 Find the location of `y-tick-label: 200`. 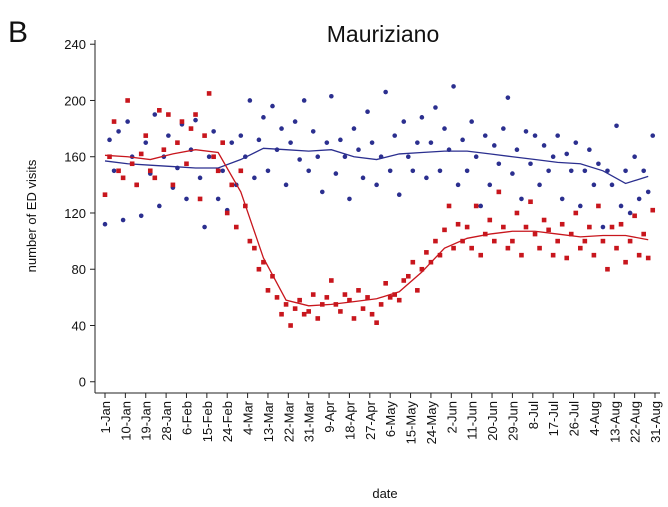

y-tick-label: 200 is located at coordinates (75, 100).